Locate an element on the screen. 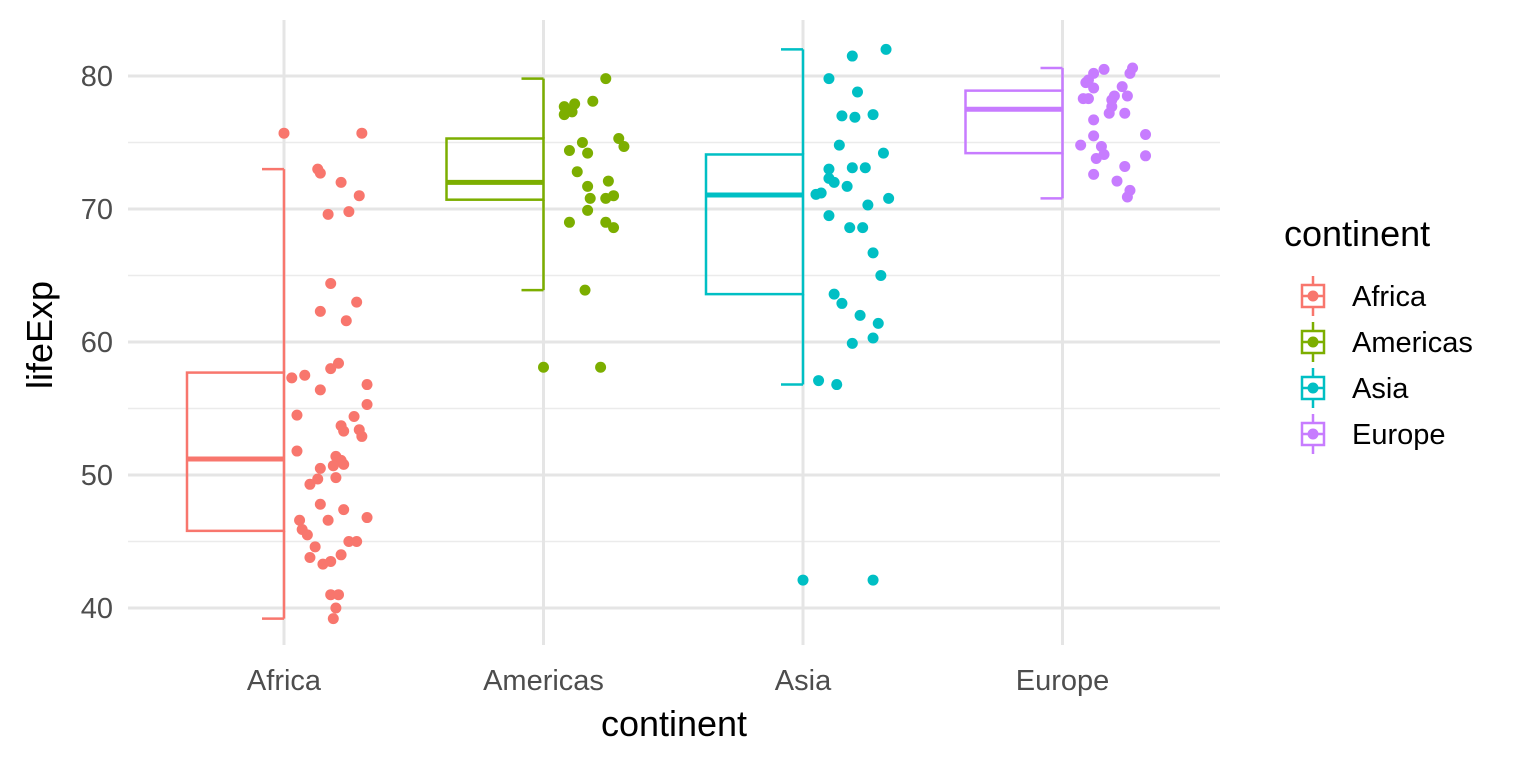 This screenshot has width=1536, height=768. legend-label: Americas is located at coordinates (1412, 343).